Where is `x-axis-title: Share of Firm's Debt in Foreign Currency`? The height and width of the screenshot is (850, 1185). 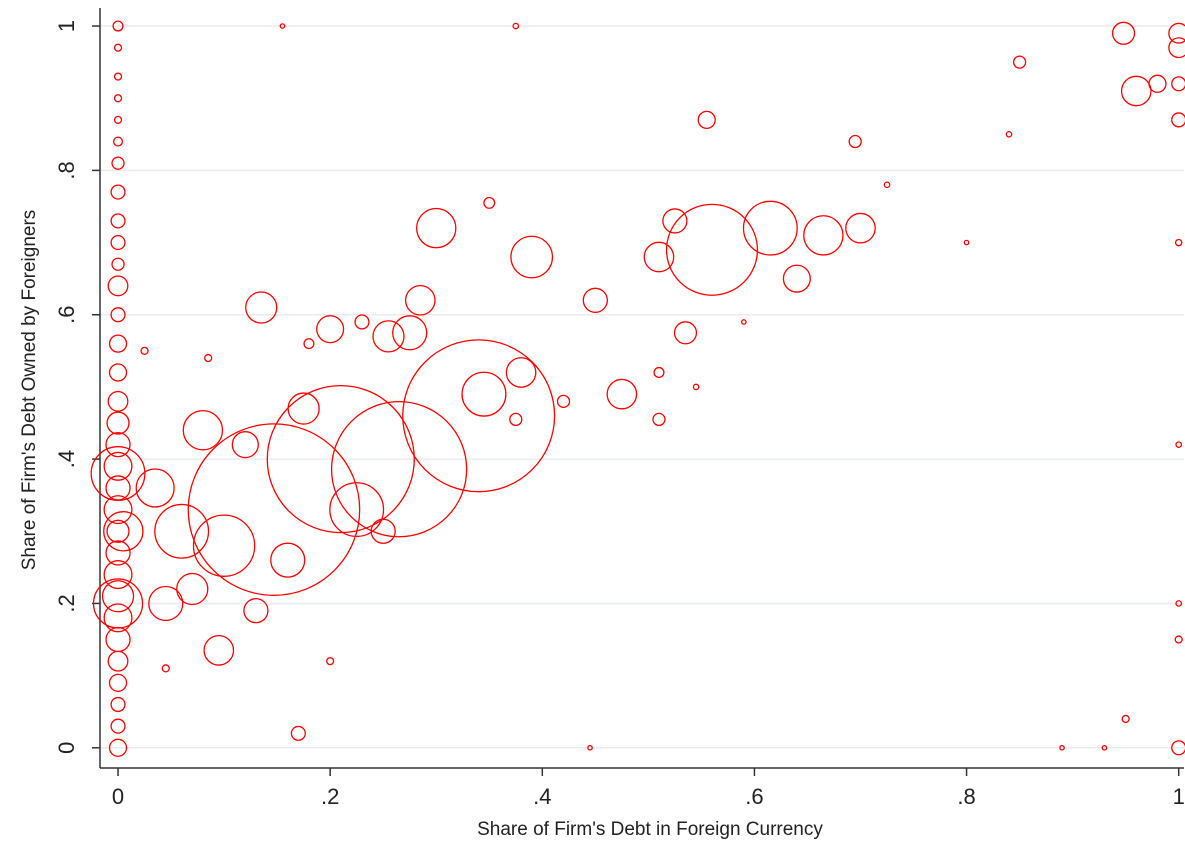
x-axis-title: Share of Firm's Debt in Foreign Currency is located at coordinates (650, 829).